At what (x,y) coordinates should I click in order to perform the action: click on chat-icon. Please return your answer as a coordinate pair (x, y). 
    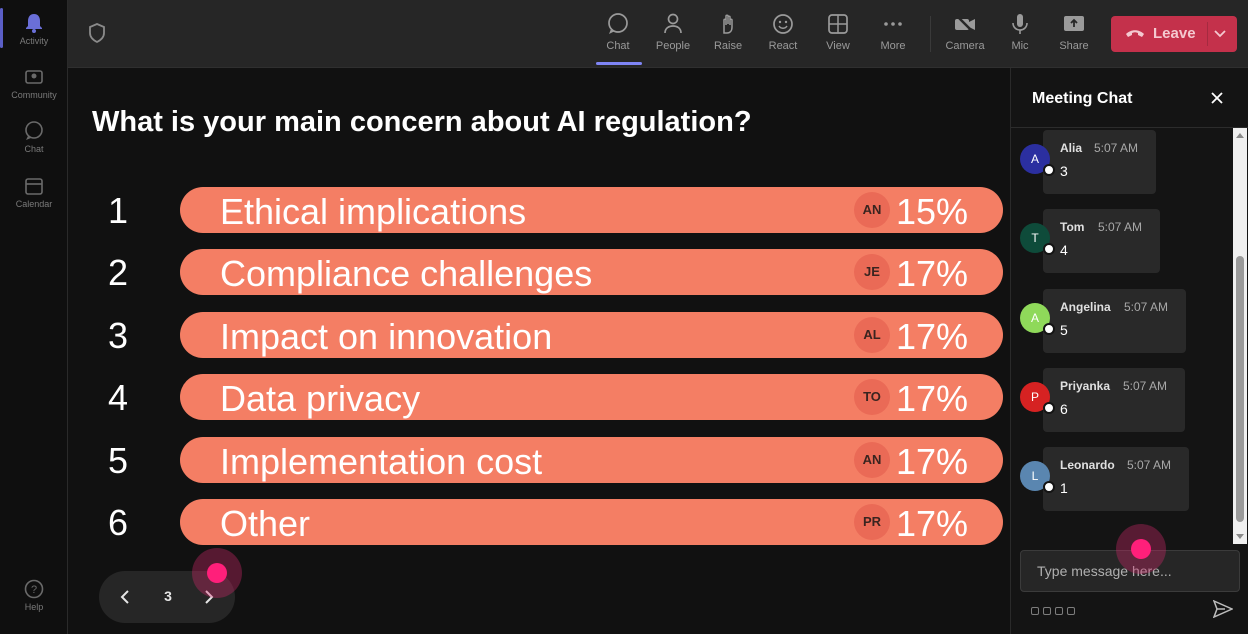
    Looking at the image, I should click on (34, 130).